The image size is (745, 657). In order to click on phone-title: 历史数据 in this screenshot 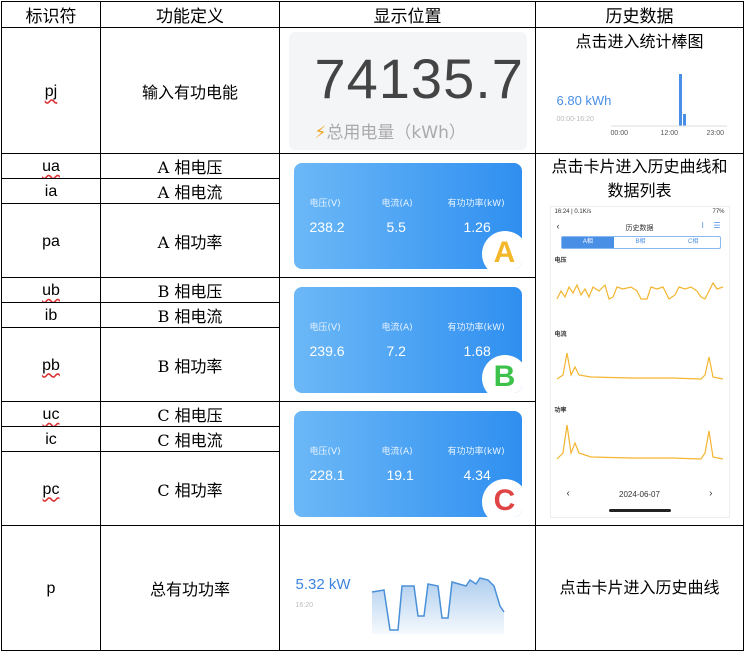, I will do `click(639, 228)`.